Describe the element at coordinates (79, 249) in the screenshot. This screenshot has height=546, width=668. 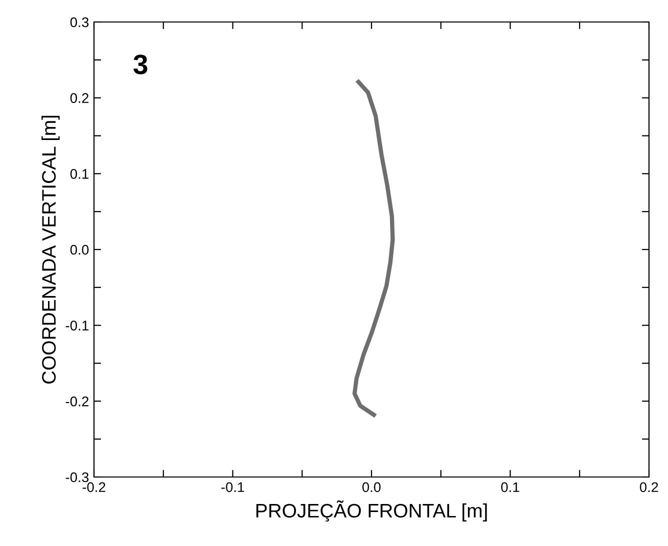
I see `y-tick-label: 0.0` at that location.